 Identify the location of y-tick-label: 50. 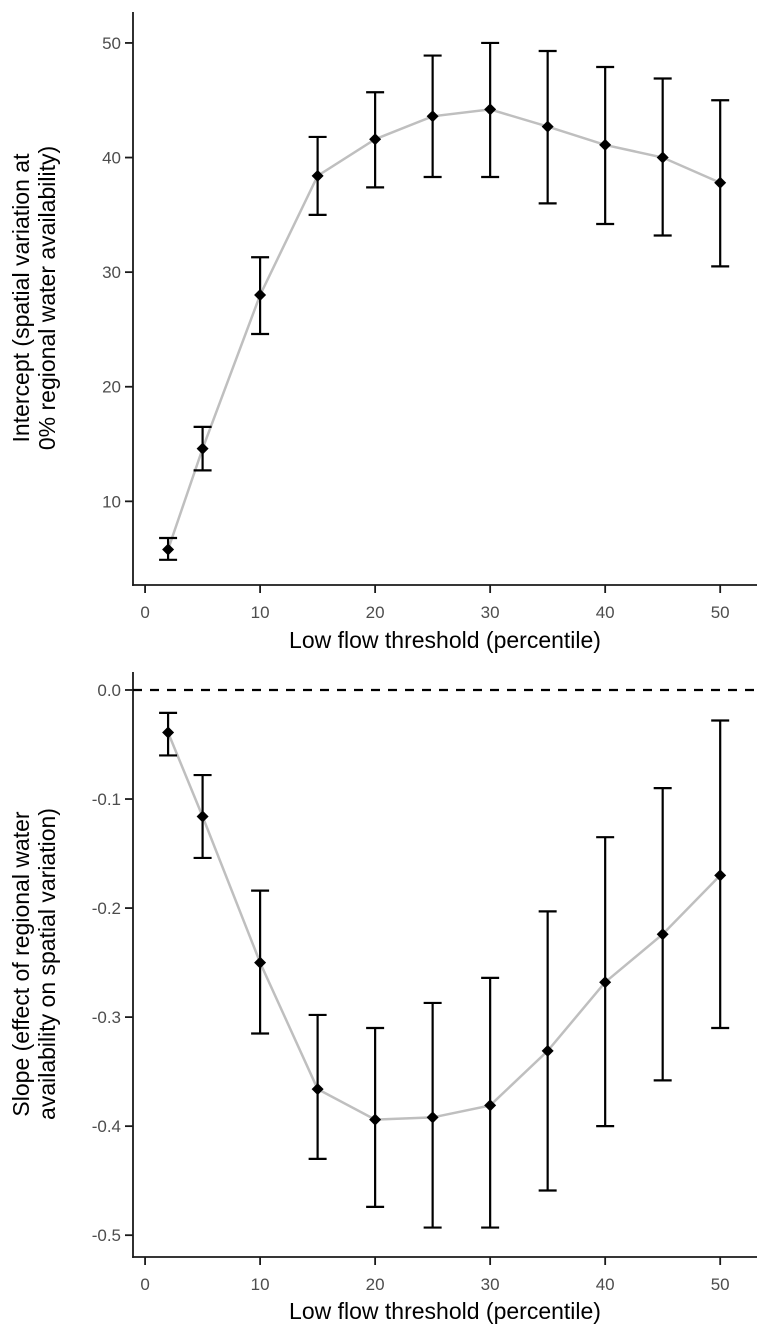
(111, 43).